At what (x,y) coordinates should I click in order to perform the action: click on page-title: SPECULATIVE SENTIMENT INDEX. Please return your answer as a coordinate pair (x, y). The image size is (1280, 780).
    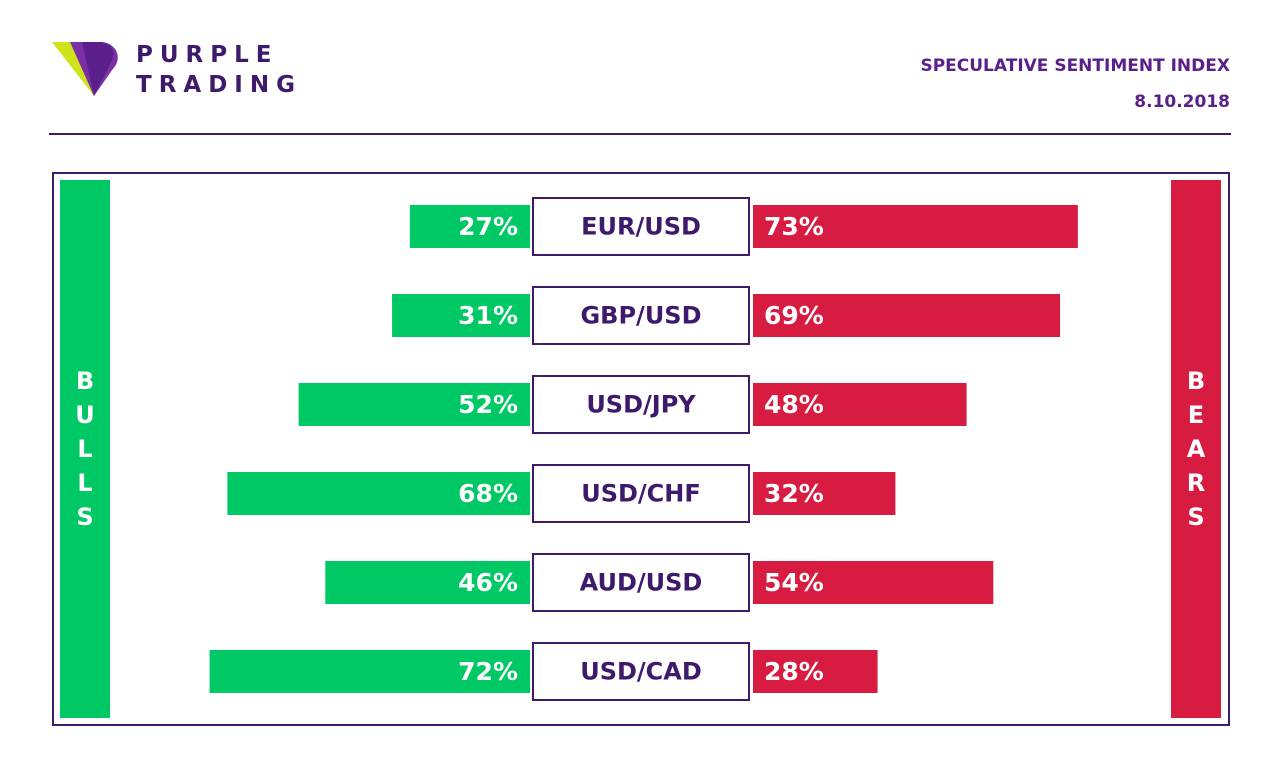
    Looking at the image, I should click on (1075, 66).